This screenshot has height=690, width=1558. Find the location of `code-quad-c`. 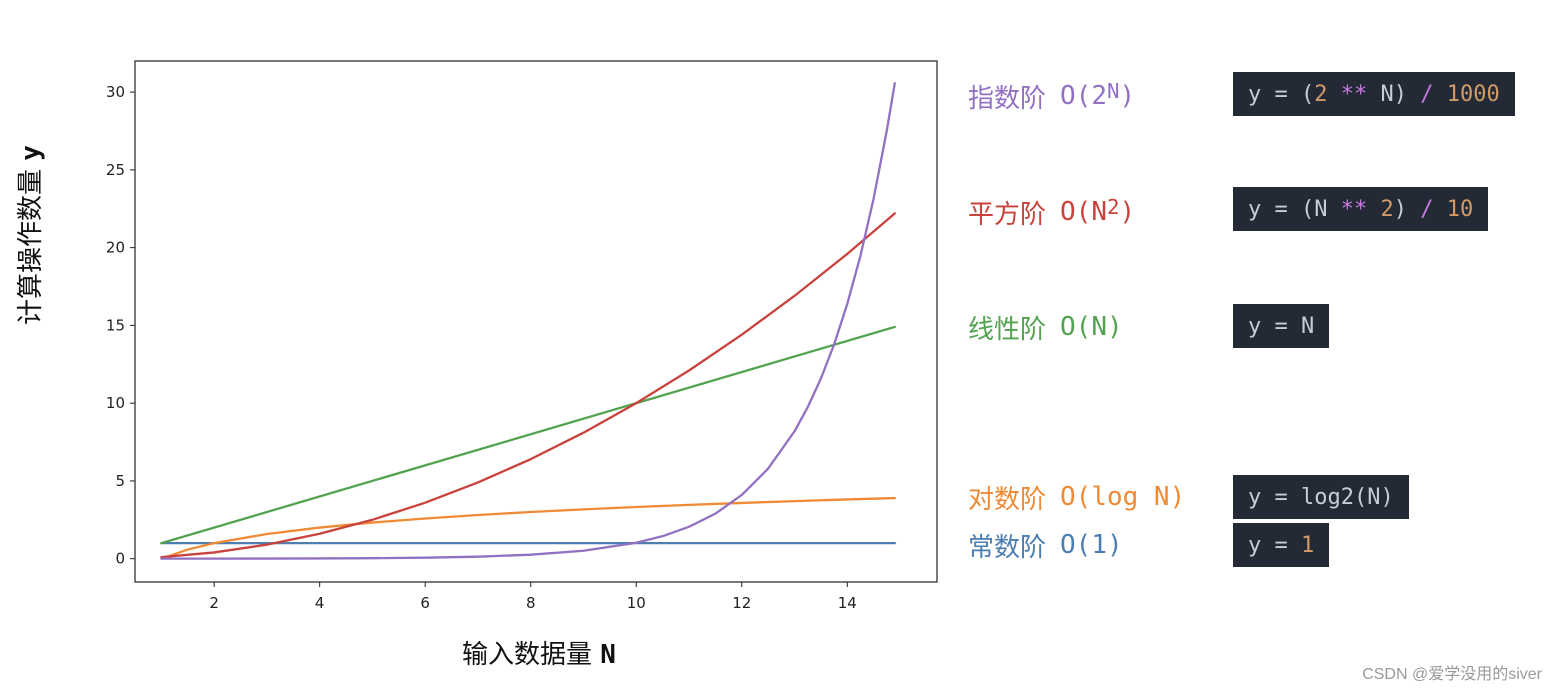

code-quad-c is located at coordinates (1373, 209).